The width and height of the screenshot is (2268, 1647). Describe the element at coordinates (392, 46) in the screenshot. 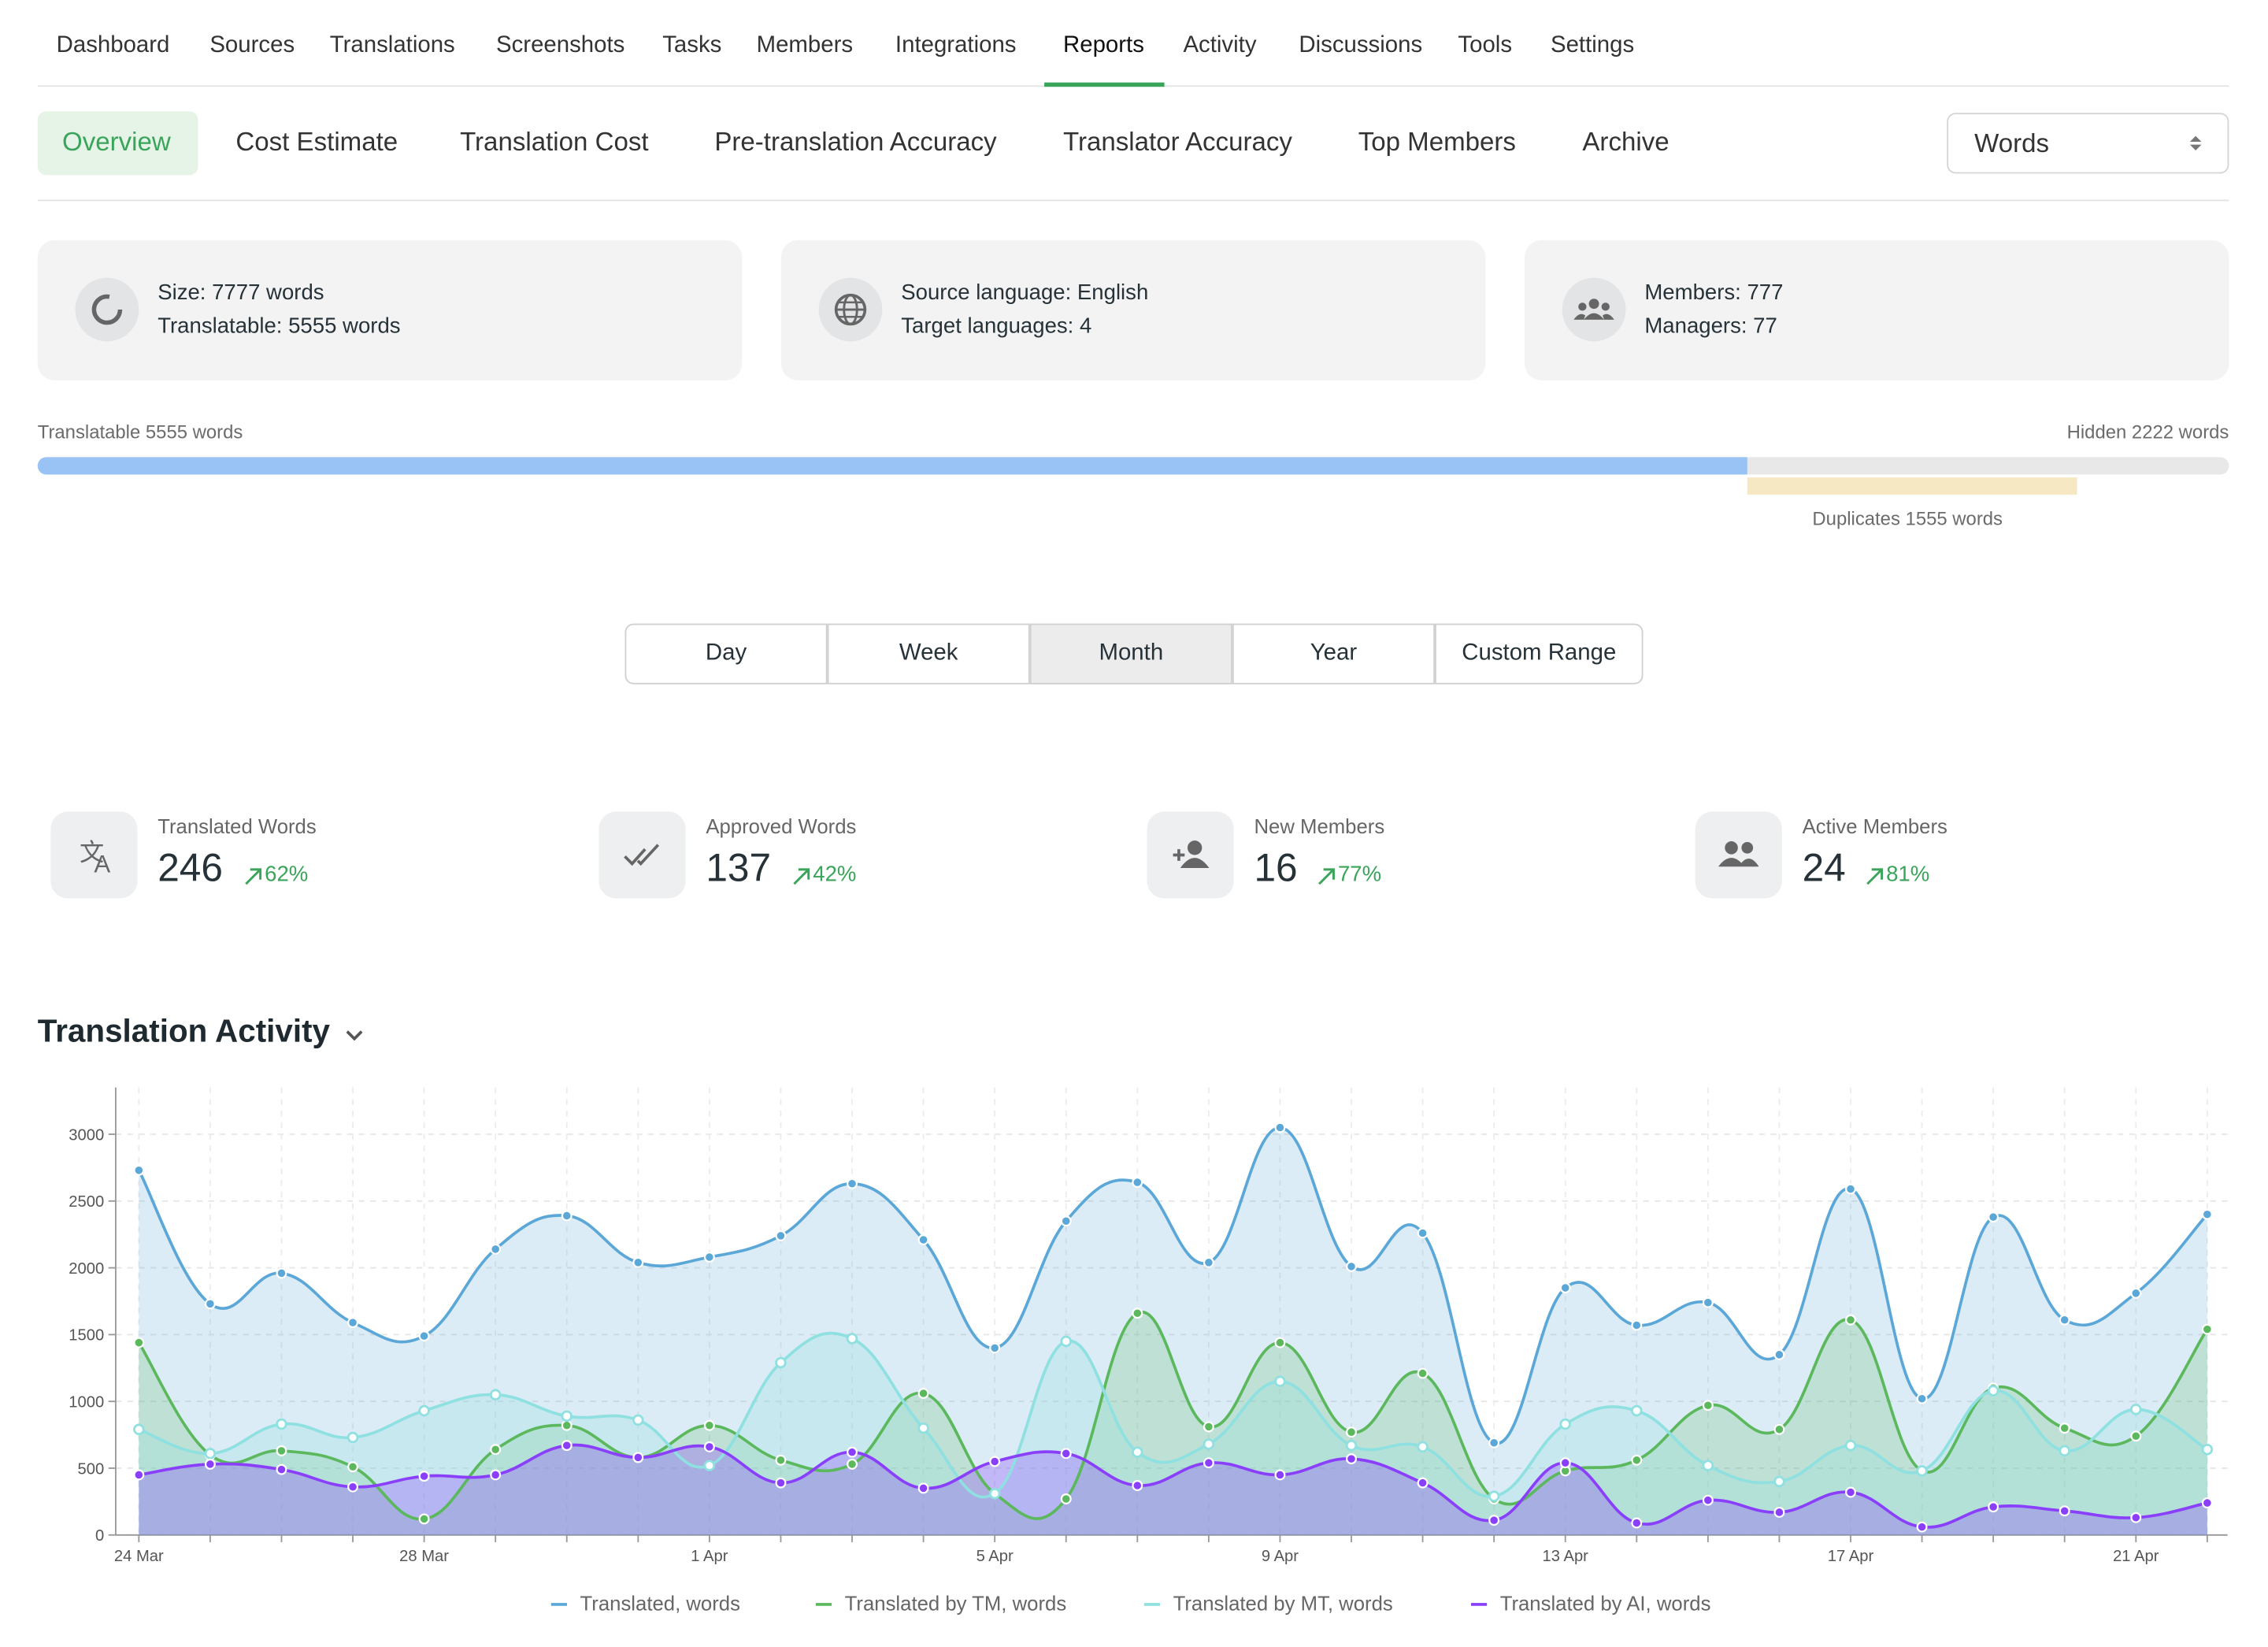

I see `nav-tab: Translations` at that location.